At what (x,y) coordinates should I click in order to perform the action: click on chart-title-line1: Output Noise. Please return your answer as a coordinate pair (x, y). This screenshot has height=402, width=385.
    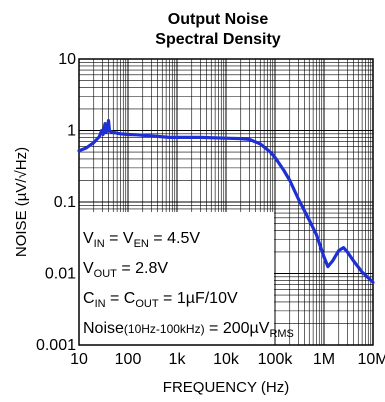
    Looking at the image, I should click on (218, 19).